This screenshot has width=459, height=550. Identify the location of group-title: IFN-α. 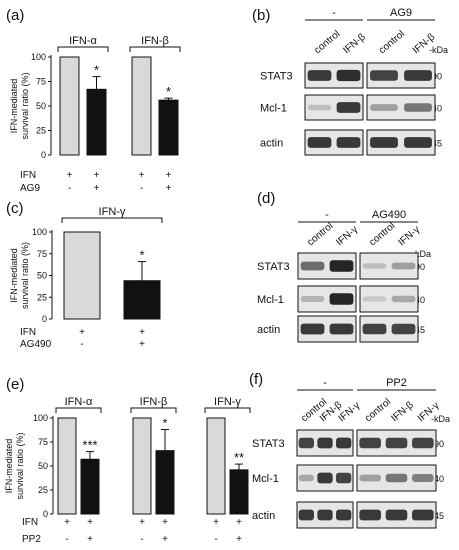
(79, 402).